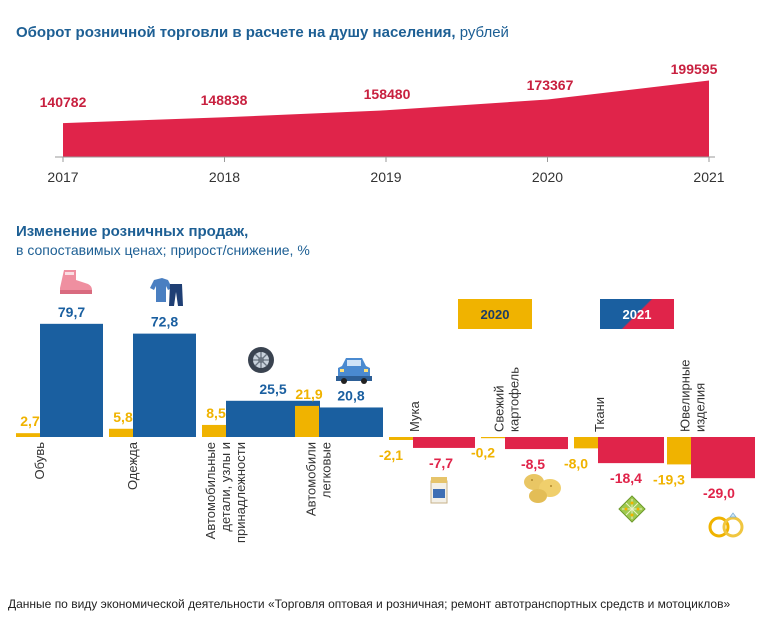 The height and width of the screenshot is (631, 760). Describe the element at coordinates (123, 417) in the screenshot. I see `data-label-2020: 5,8` at that location.